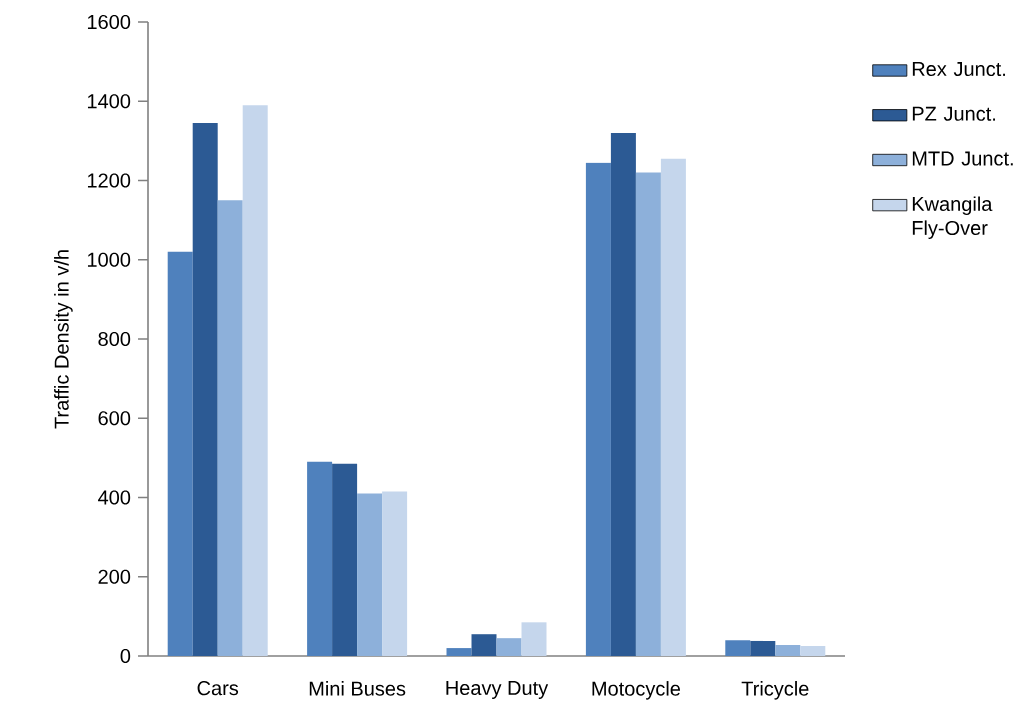 This screenshot has width=1032, height=708. What do you see at coordinates (953, 113) in the screenshot?
I see `legend-label: PZ Junct.` at bounding box center [953, 113].